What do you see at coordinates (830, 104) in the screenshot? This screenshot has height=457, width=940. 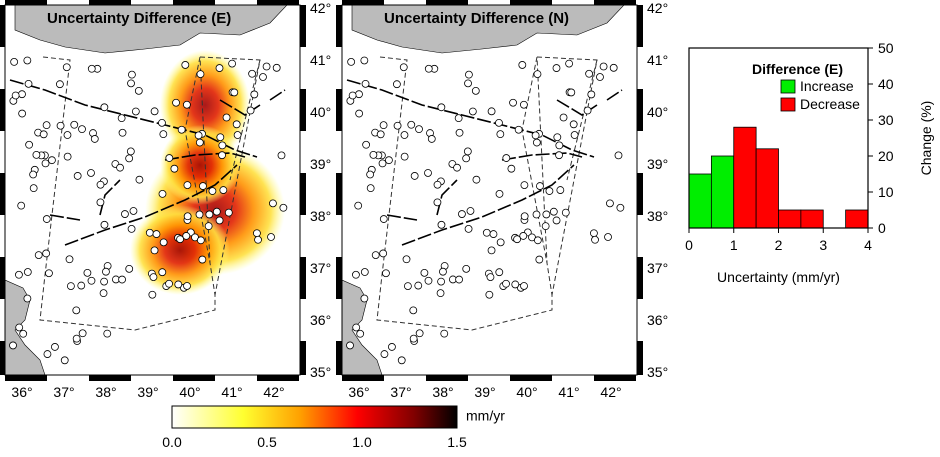 I see `legend-label: Decrease` at bounding box center [830, 104].